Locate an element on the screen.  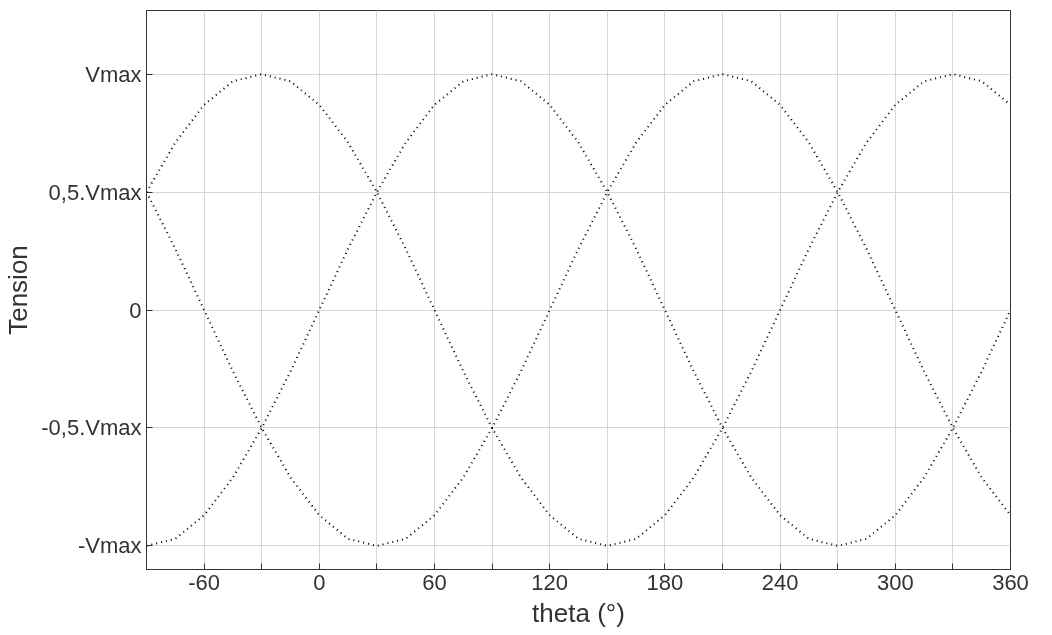
x-tick-label: 300 is located at coordinates (895, 582).